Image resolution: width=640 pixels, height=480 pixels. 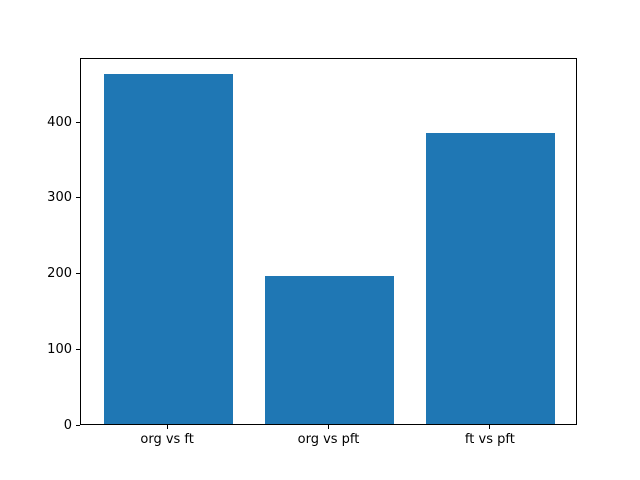 What do you see at coordinates (491, 278) in the screenshot?
I see `bar-ft-vs-pft` at bounding box center [491, 278].